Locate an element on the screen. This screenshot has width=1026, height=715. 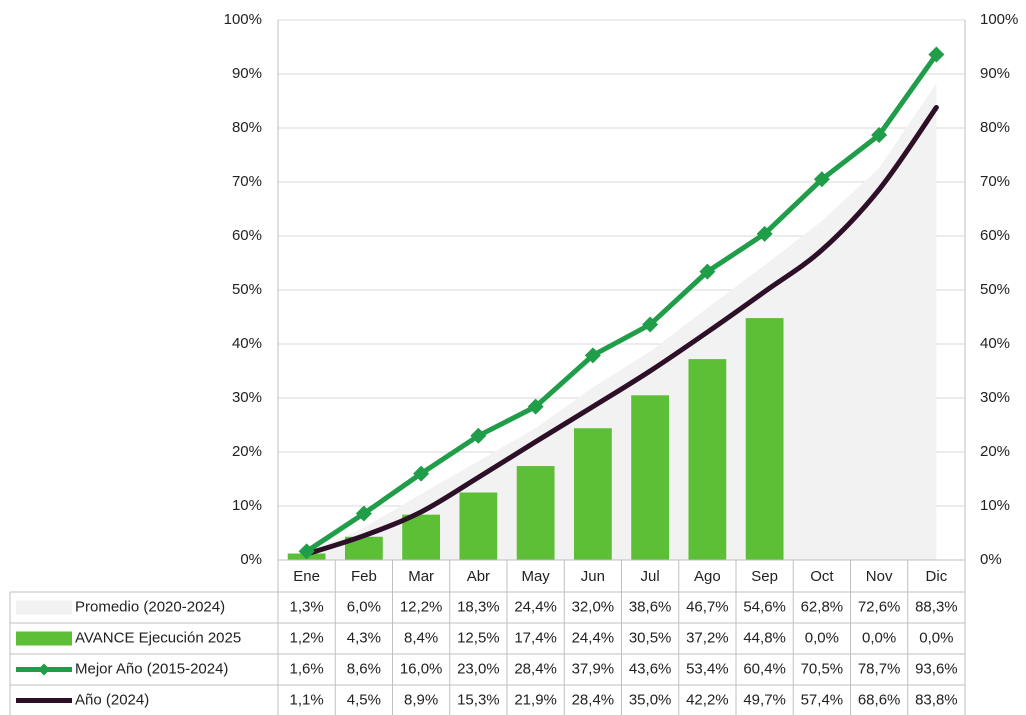
y-tick-label: 30% is located at coordinates (247, 397).